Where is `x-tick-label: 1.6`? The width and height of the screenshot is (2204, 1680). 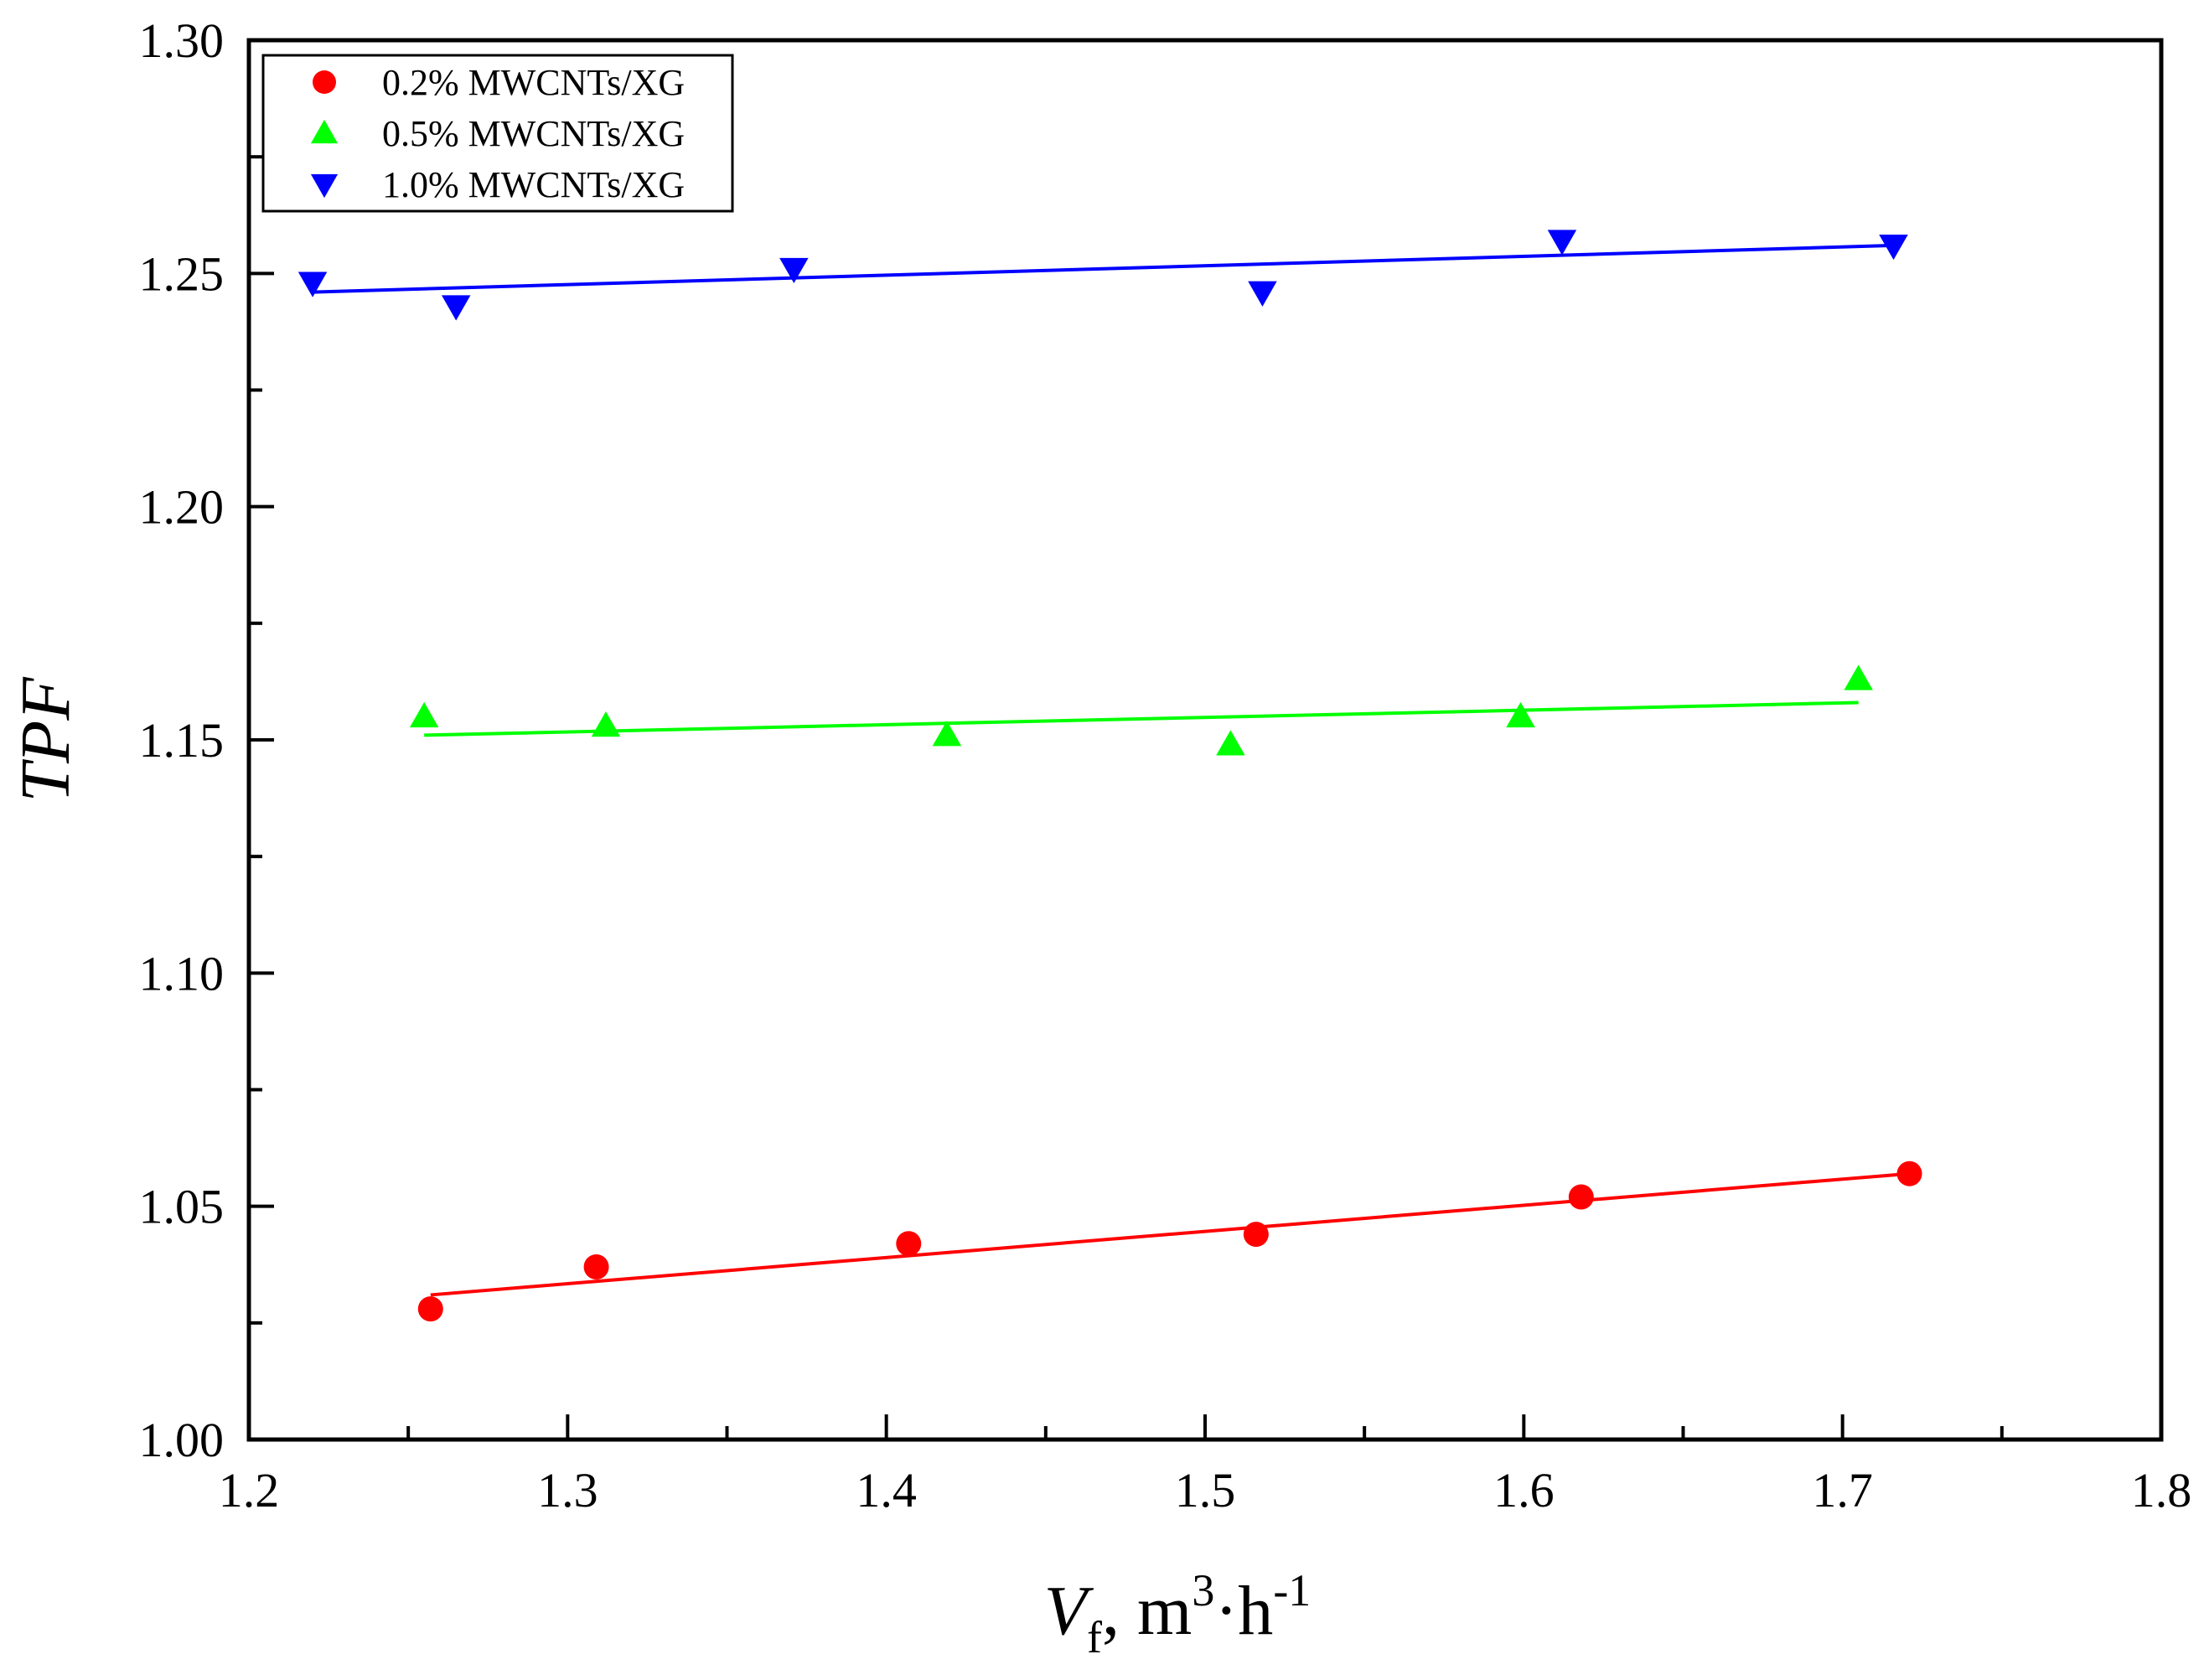
x-tick-label: 1.6 is located at coordinates (1524, 1490).